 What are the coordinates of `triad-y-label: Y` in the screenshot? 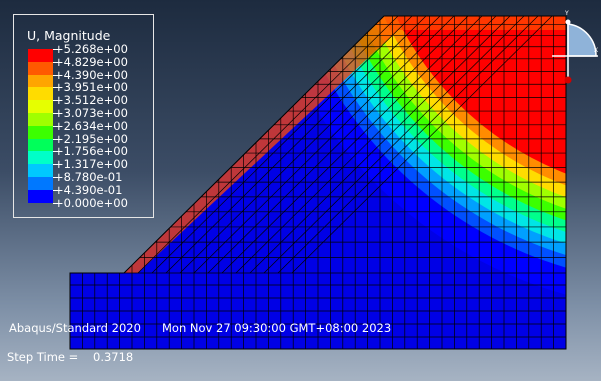 It's located at (566, 13).